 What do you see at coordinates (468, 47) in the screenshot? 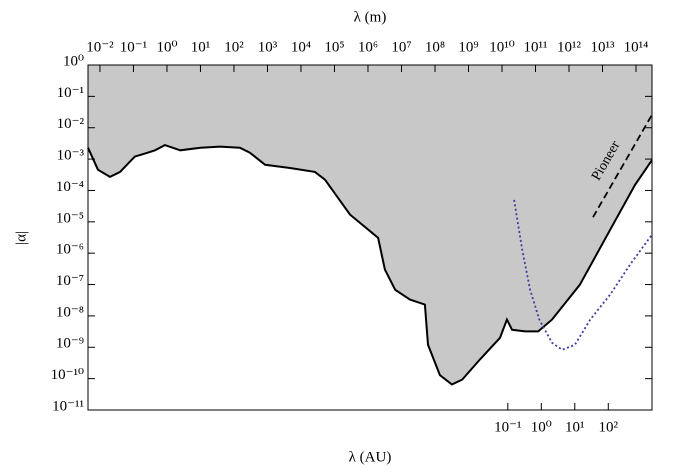
I see `x-tick-label-top: 10⁹` at bounding box center [468, 47].